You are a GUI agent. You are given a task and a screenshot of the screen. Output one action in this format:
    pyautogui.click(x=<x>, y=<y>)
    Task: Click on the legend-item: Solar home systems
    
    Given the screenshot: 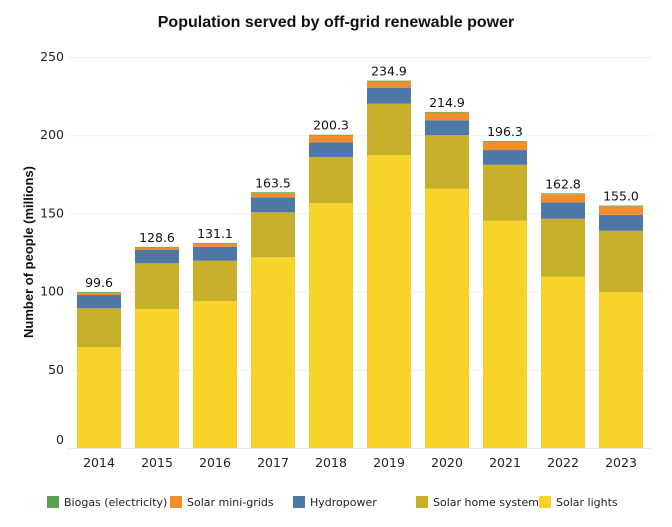 What is the action you would take?
    pyautogui.click(x=480, y=502)
    